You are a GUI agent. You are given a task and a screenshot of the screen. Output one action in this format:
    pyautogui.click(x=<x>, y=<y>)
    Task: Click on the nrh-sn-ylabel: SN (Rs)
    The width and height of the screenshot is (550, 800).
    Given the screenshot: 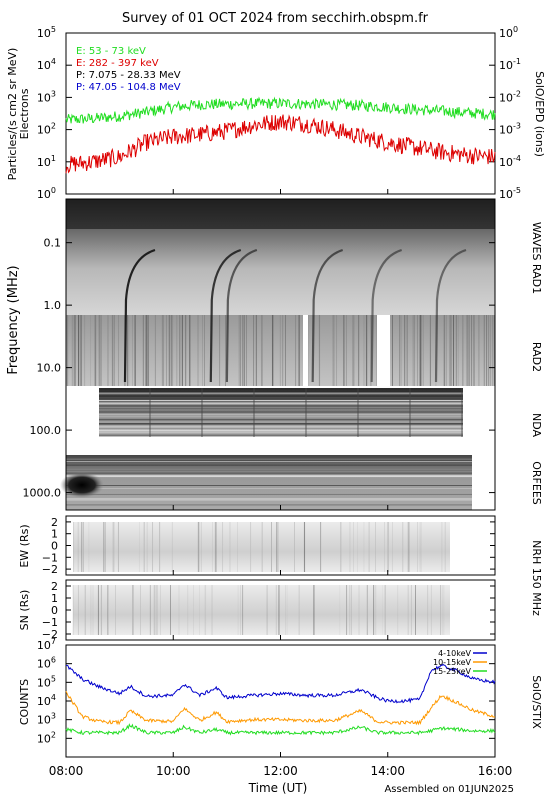 What is the action you would take?
    pyautogui.click(x=24, y=610)
    